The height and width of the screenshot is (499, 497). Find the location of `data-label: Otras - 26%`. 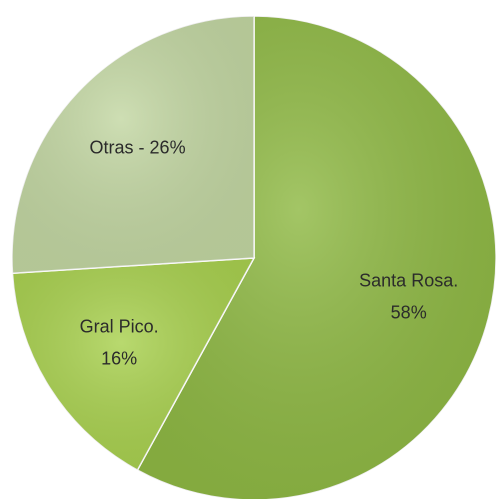

data-label: Otras - 26% is located at coordinates (138, 147).